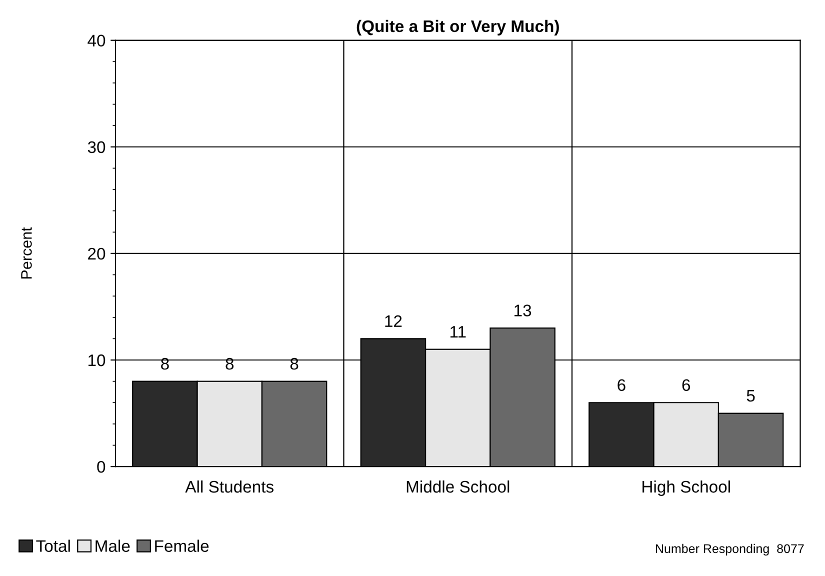  Describe the element at coordinates (182, 546) in the screenshot. I see `legend-label: Female` at that location.